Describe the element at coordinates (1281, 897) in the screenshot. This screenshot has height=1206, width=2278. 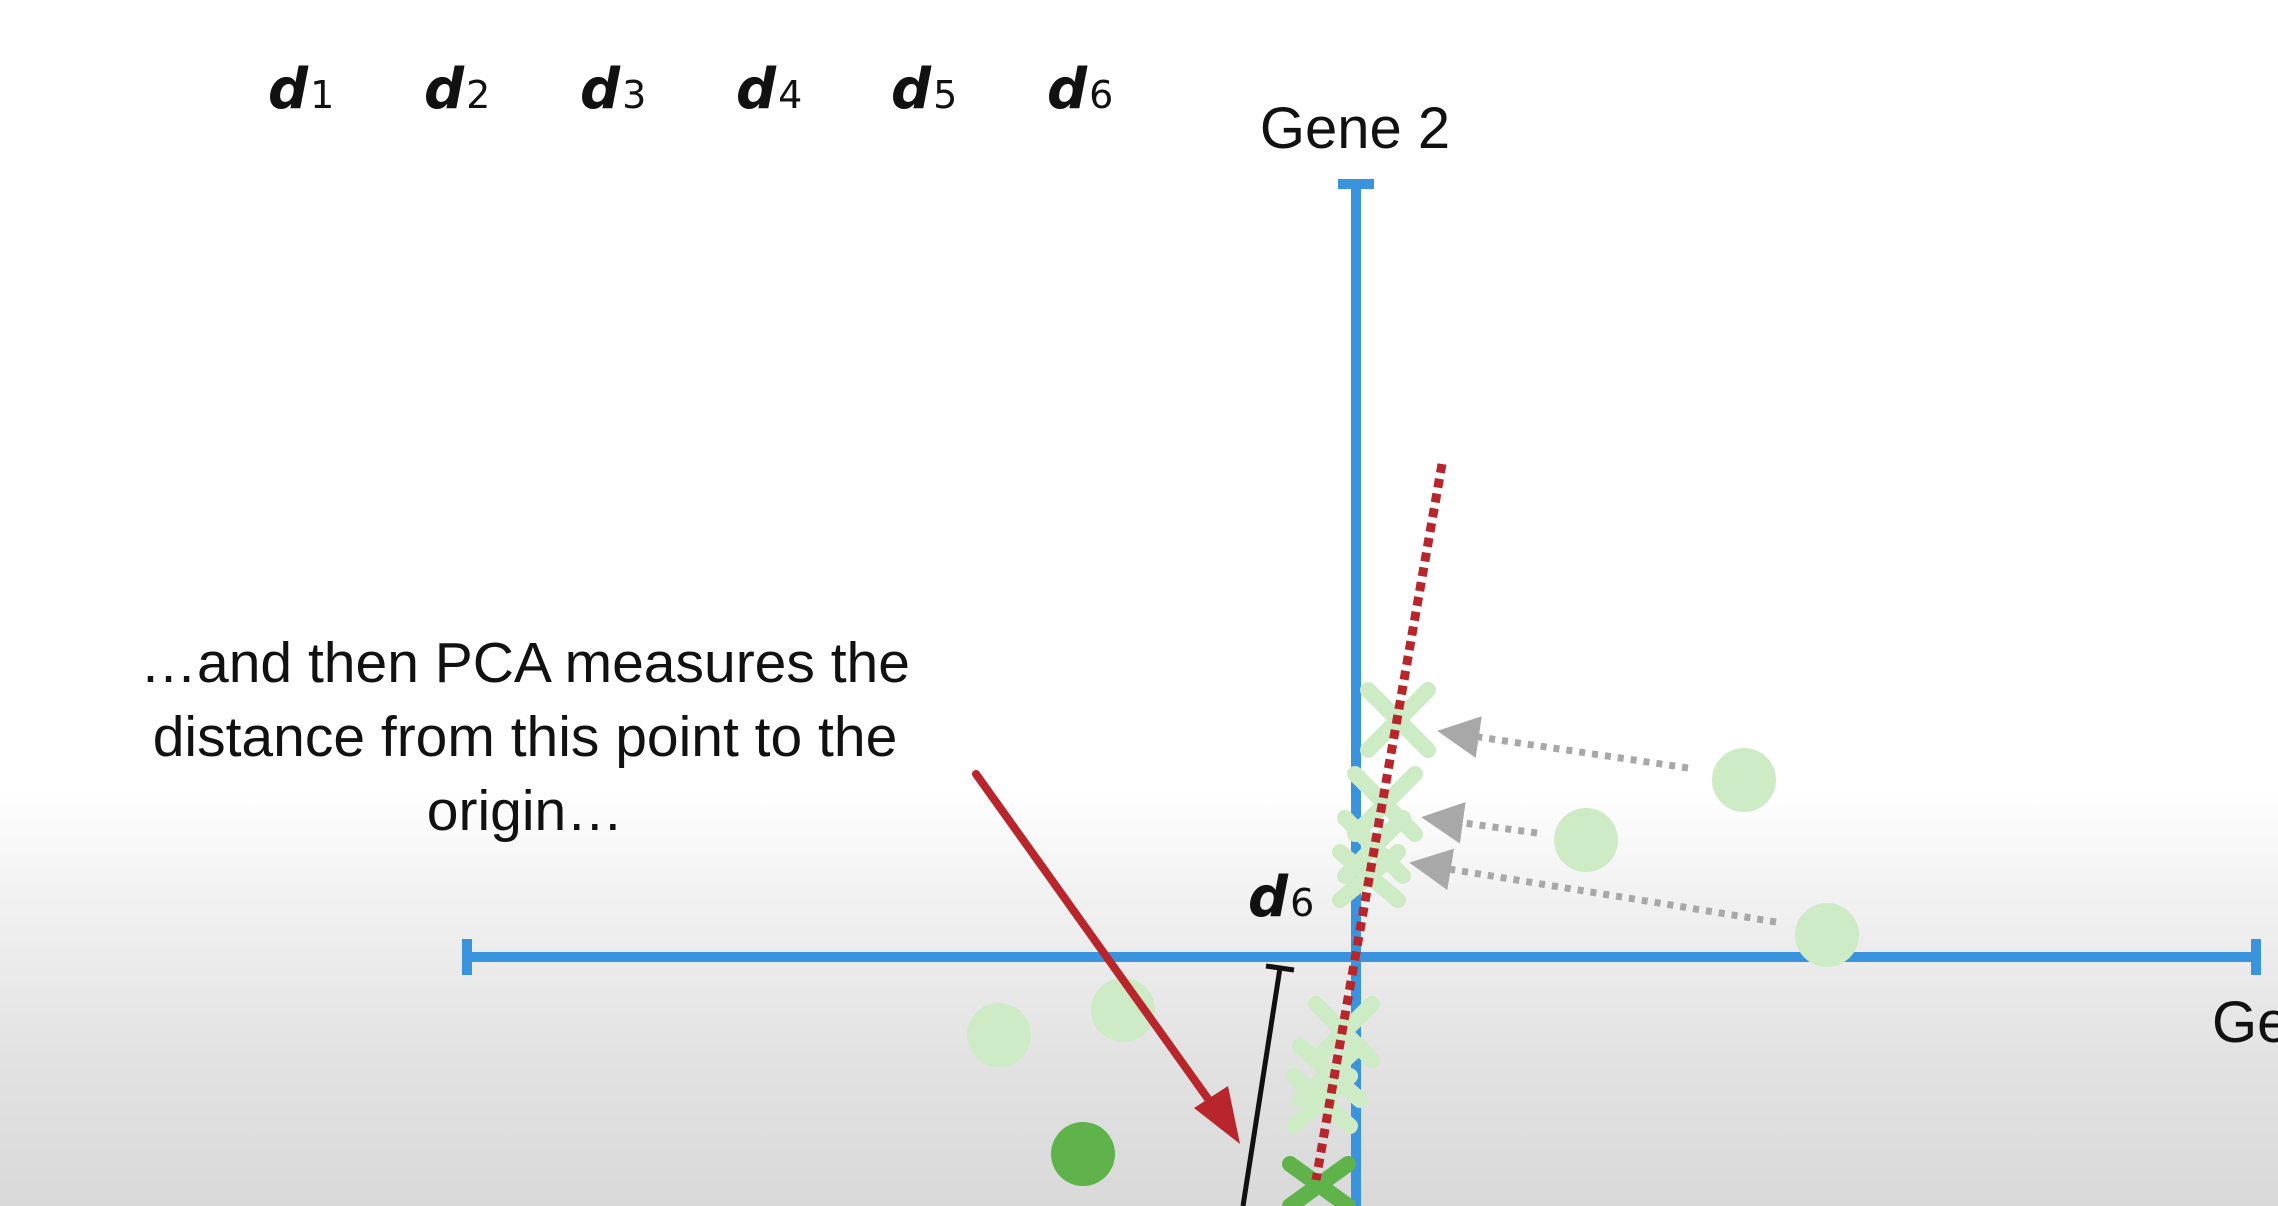
I see `distance-label-d6: d6` at that location.